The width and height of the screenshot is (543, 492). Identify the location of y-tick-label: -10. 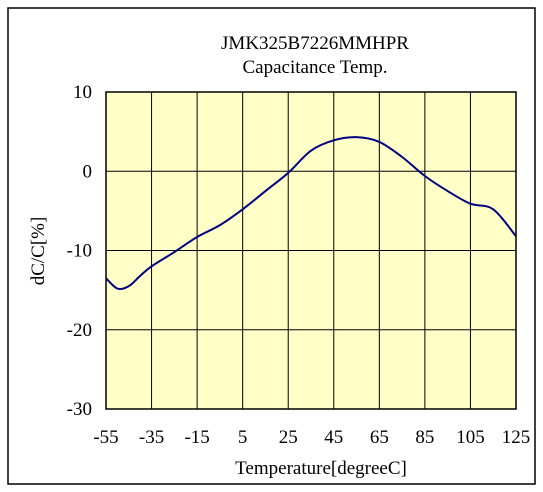
(79, 251).